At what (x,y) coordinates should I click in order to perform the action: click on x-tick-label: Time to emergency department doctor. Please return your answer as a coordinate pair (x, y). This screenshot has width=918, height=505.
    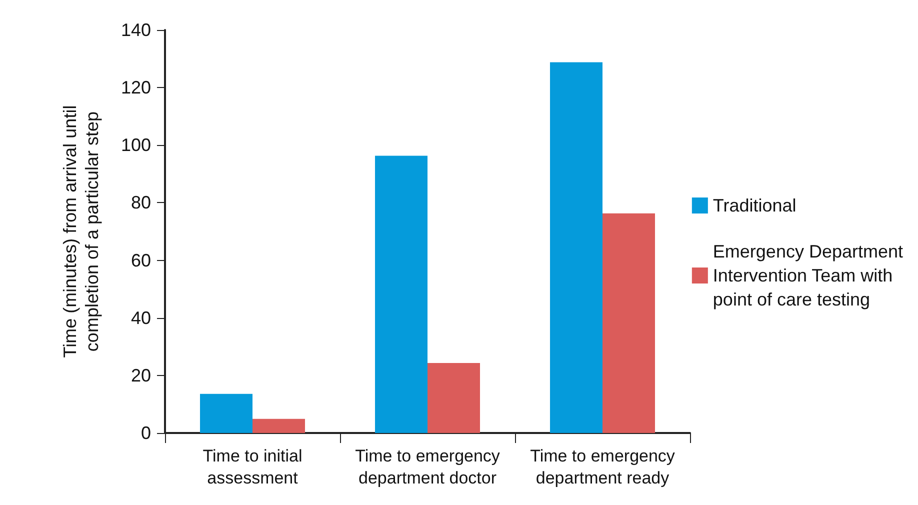
    Looking at the image, I should click on (427, 467).